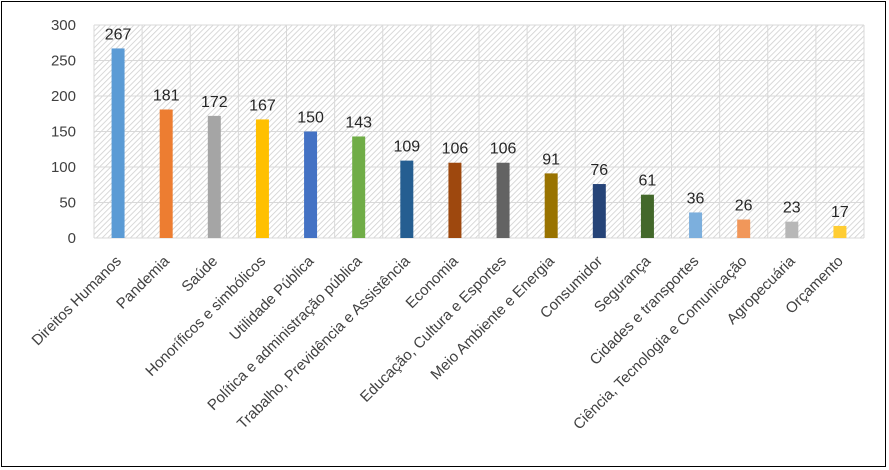  What do you see at coordinates (696, 198) in the screenshot?
I see `data-label: 36` at bounding box center [696, 198].